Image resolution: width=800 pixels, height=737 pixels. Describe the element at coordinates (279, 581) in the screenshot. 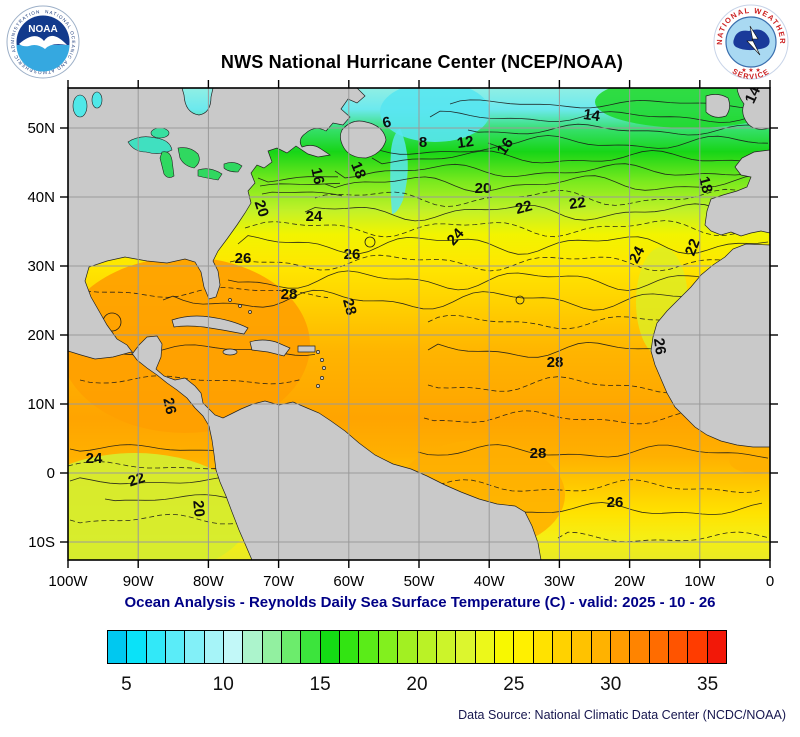

I see `lon-label: 70W` at that location.